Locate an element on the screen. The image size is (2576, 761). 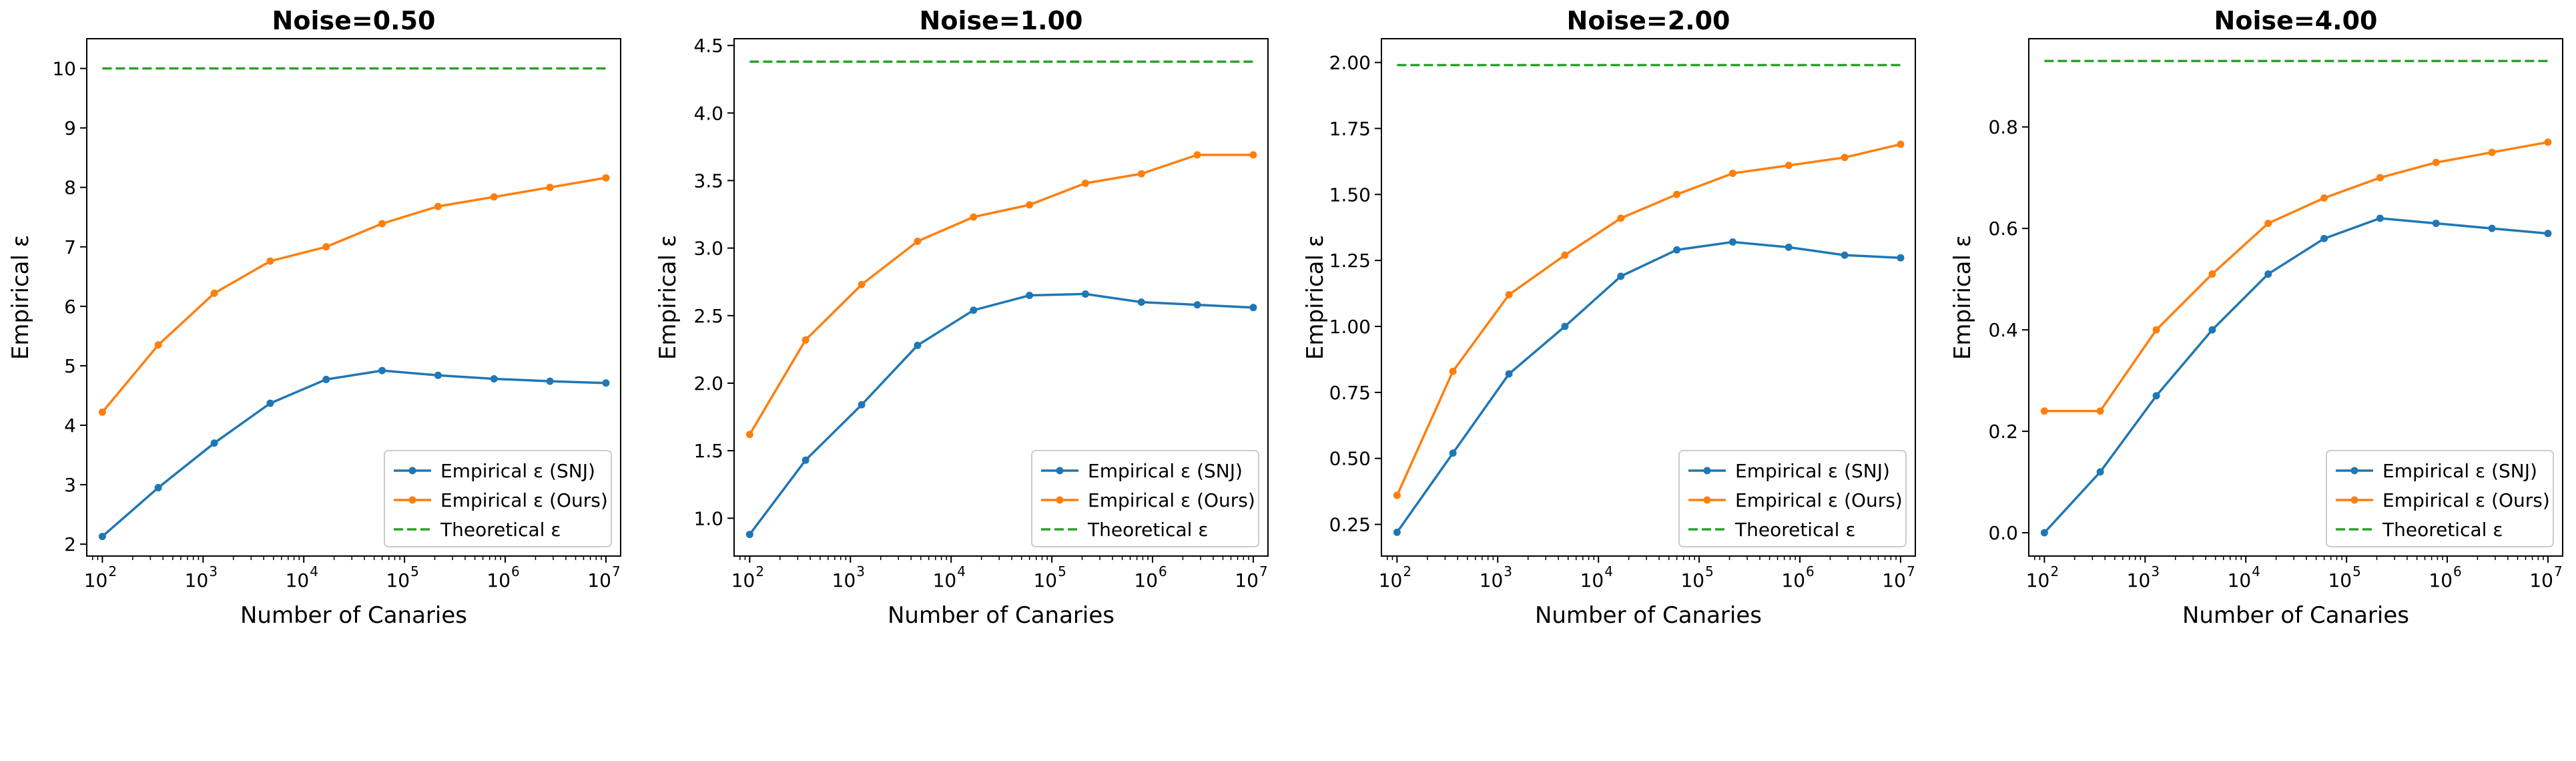
legend-marker-ours is located at coordinates (2354, 500).